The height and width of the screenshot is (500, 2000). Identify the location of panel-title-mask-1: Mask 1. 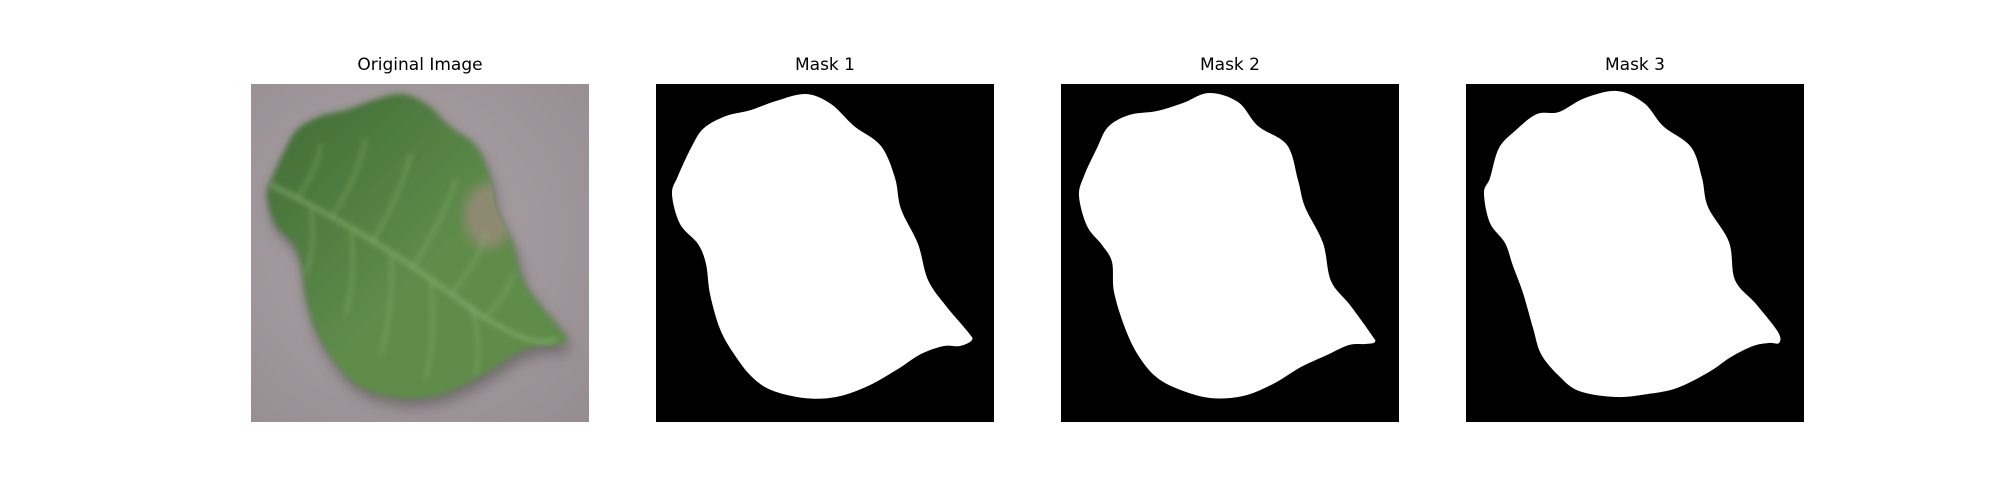
(825, 65).